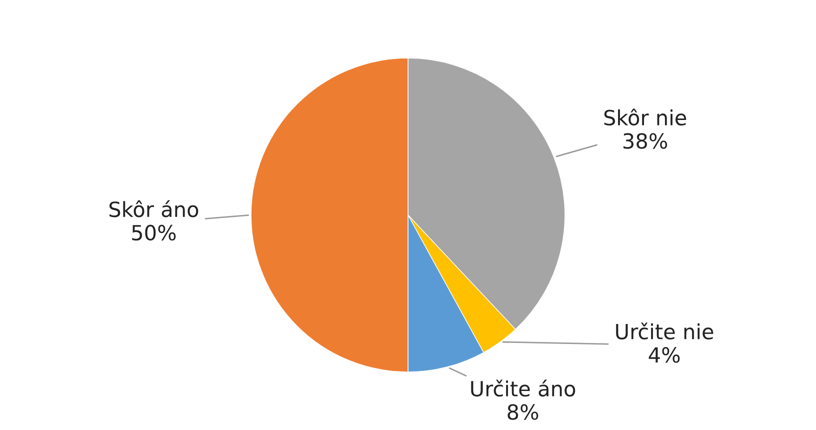 Image resolution: width=816 pixels, height=430 pixels. Describe the element at coordinates (665, 331) in the screenshot. I see `slice-label: Určite nie` at that location.